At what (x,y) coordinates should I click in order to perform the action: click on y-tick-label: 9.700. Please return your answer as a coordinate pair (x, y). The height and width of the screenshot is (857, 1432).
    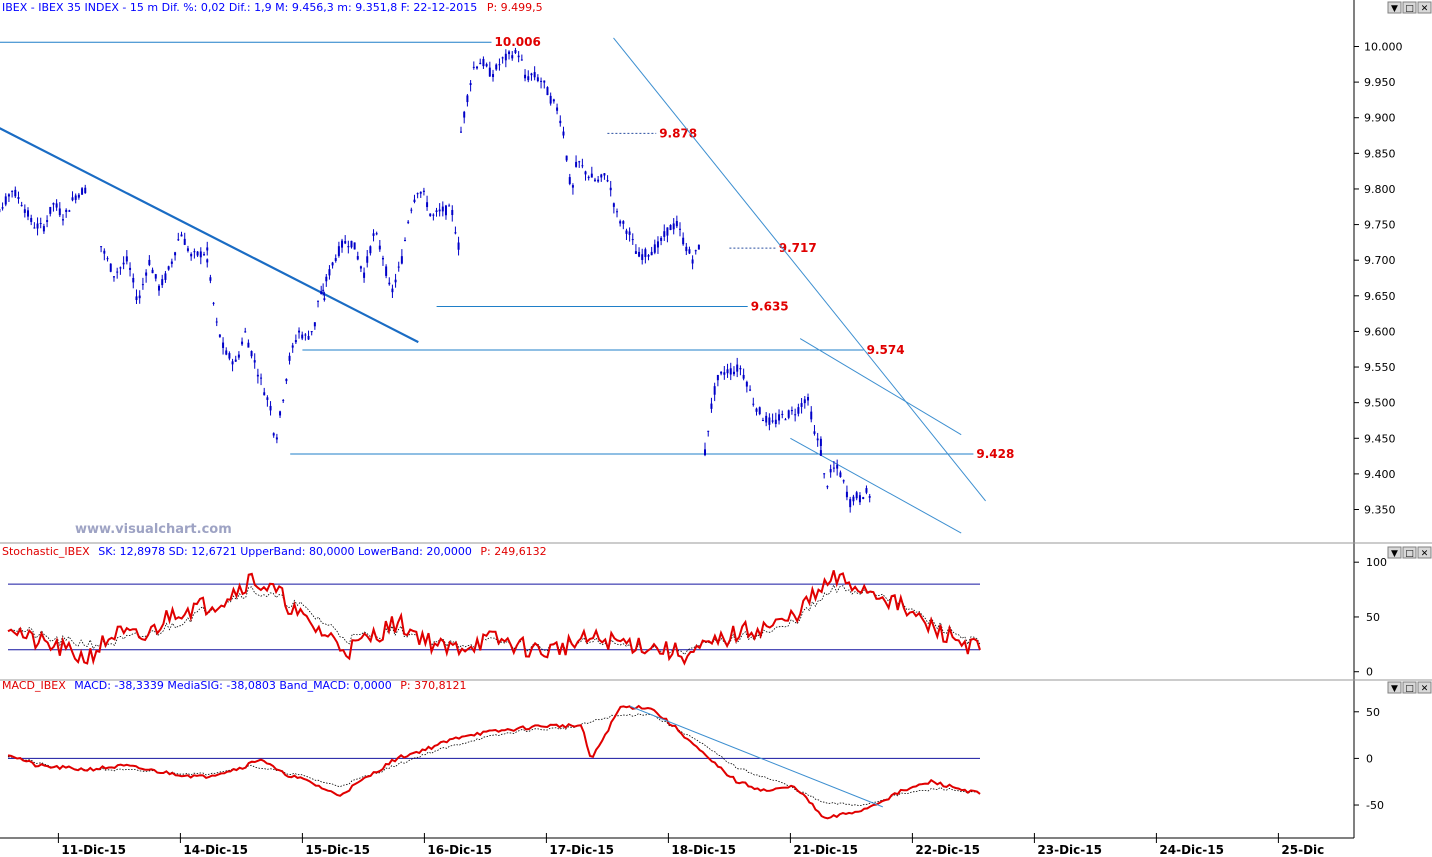
    Looking at the image, I should click on (1380, 260).